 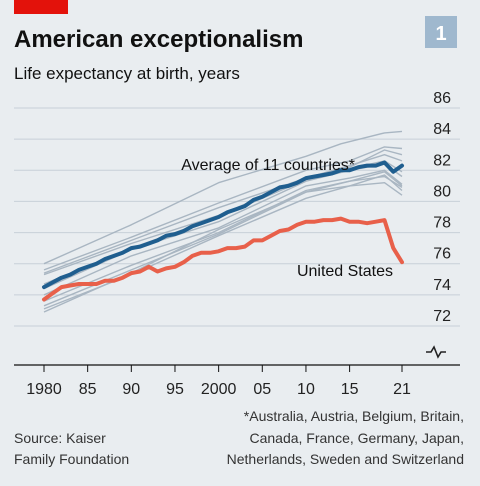 I want to click on y-tick-label: 74, so click(x=442, y=285).